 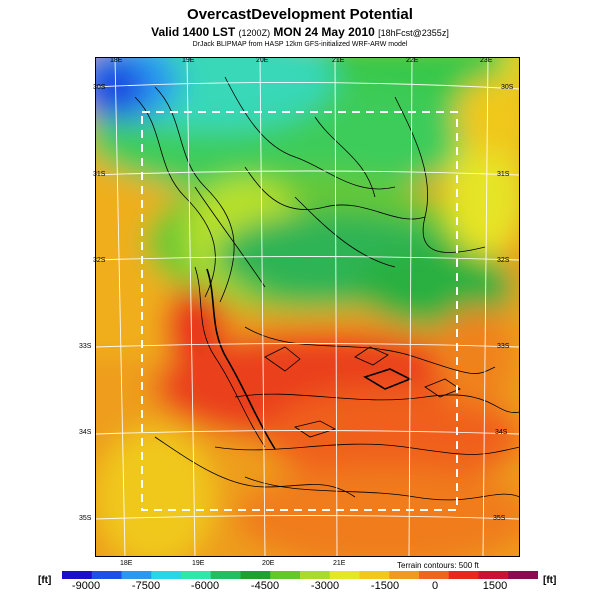 I want to click on colorbar-unit-left: [ft], so click(x=45, y=580).